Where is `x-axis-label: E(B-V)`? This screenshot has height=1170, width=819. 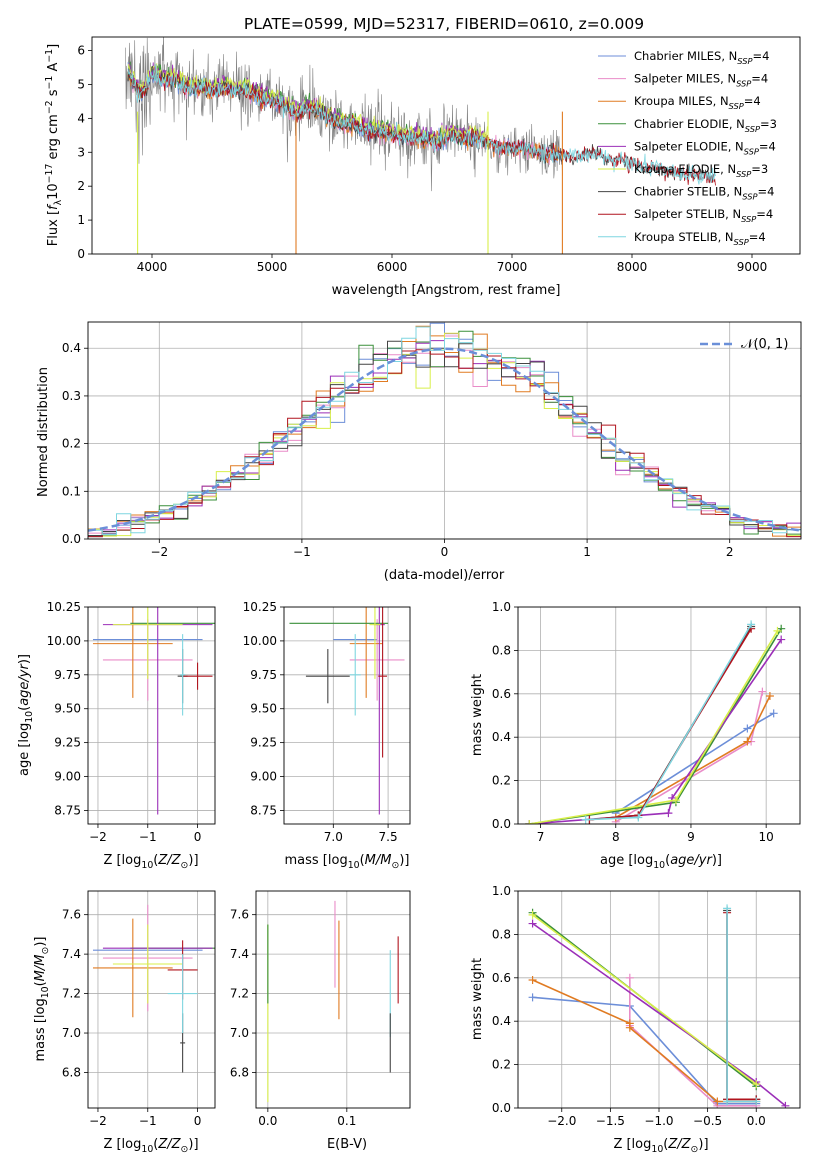
x-axis-label: E(B-V) is located at coordinates (347, 1144).